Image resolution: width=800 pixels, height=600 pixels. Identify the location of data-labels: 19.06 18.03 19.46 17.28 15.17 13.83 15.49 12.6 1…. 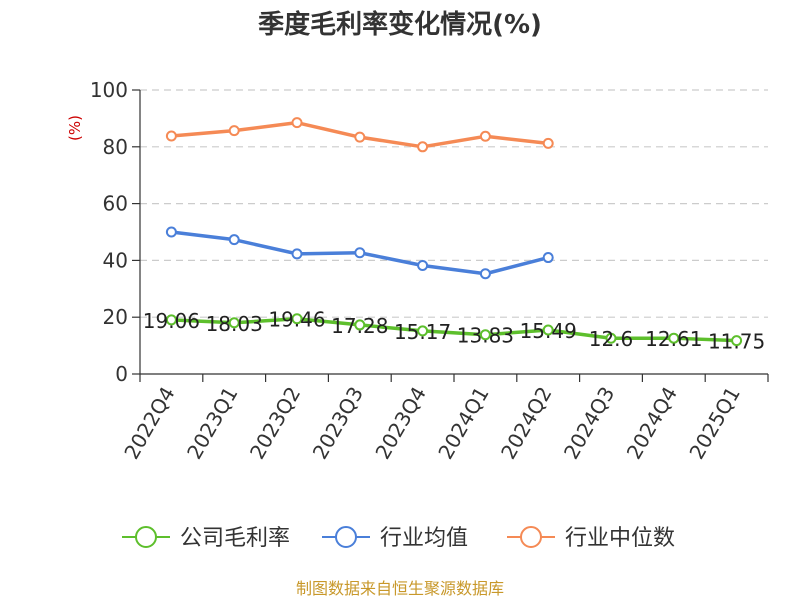
(454, 331).